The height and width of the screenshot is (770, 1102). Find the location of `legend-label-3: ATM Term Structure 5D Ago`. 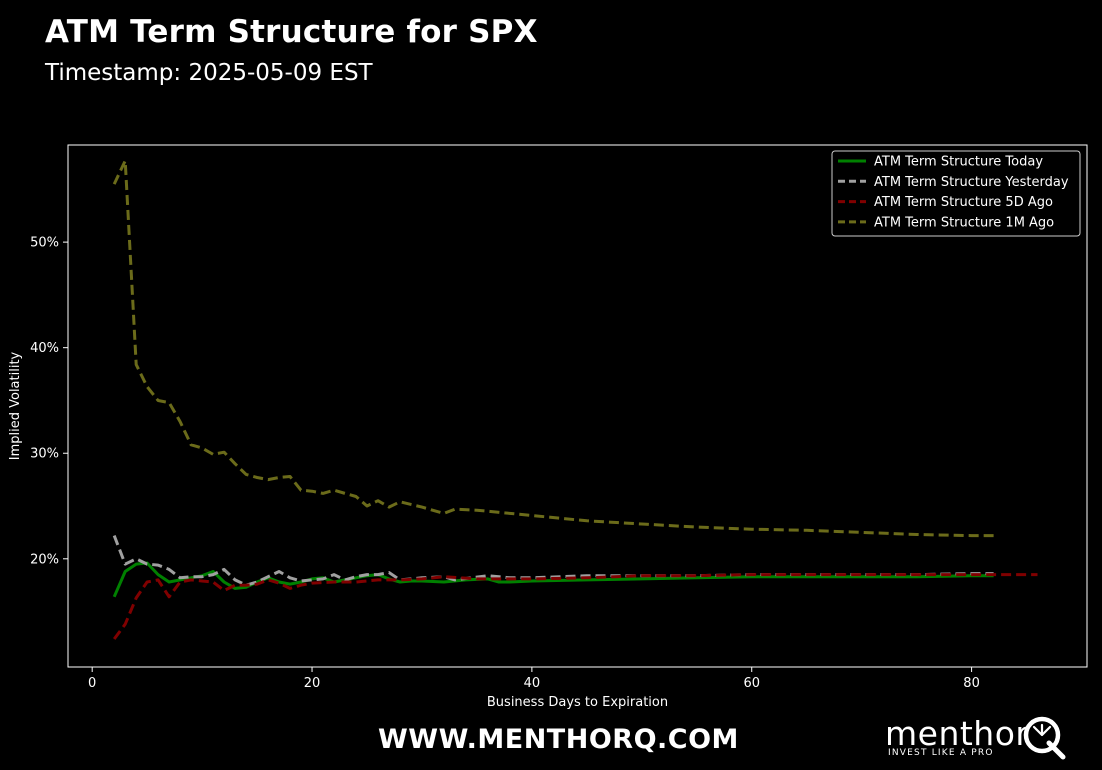

legend-label-3: ATM Term Structure 5D Ago is located at coordinates (963, 202).